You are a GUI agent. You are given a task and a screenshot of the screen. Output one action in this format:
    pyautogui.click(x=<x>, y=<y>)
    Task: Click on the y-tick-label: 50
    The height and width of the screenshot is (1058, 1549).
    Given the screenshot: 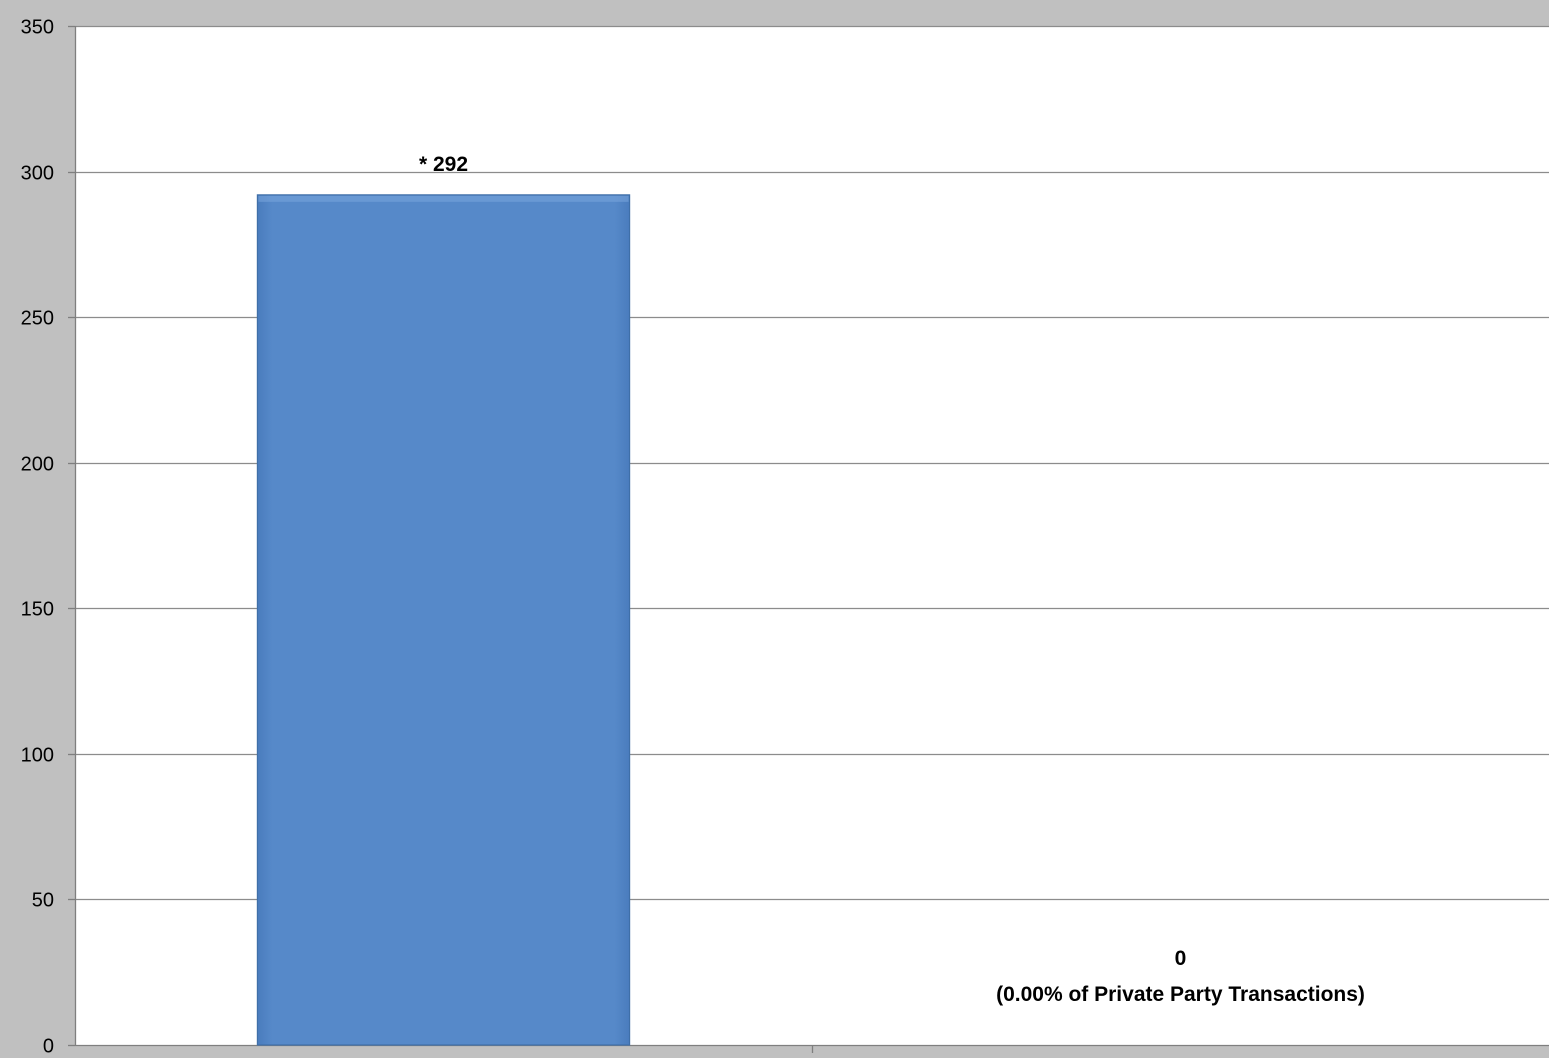 What is the action you would take?
    pyautogui.click(x=43, y=901)
    